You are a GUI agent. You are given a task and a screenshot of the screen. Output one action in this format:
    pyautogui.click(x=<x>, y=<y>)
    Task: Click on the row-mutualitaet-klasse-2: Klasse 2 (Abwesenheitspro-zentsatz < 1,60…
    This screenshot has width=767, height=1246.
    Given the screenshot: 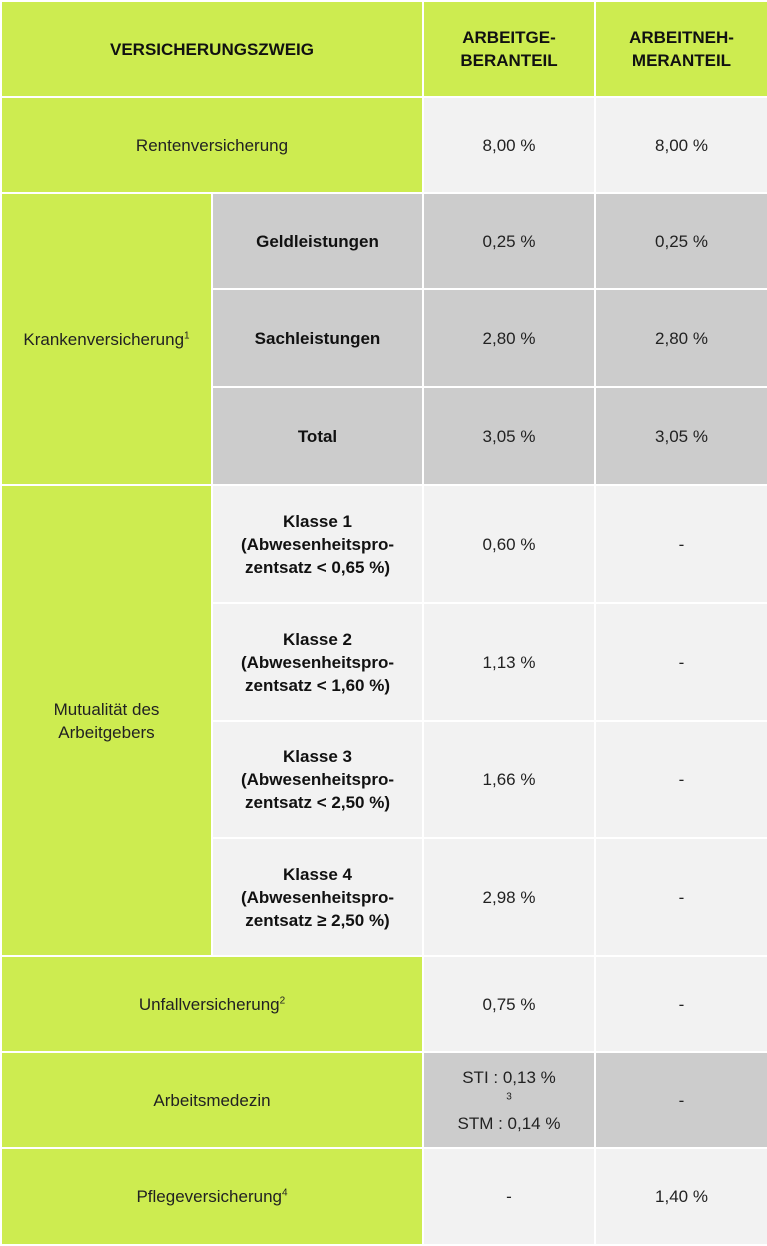 What is the action you would take?
    pyautogui.click(x=384, y=662)
    